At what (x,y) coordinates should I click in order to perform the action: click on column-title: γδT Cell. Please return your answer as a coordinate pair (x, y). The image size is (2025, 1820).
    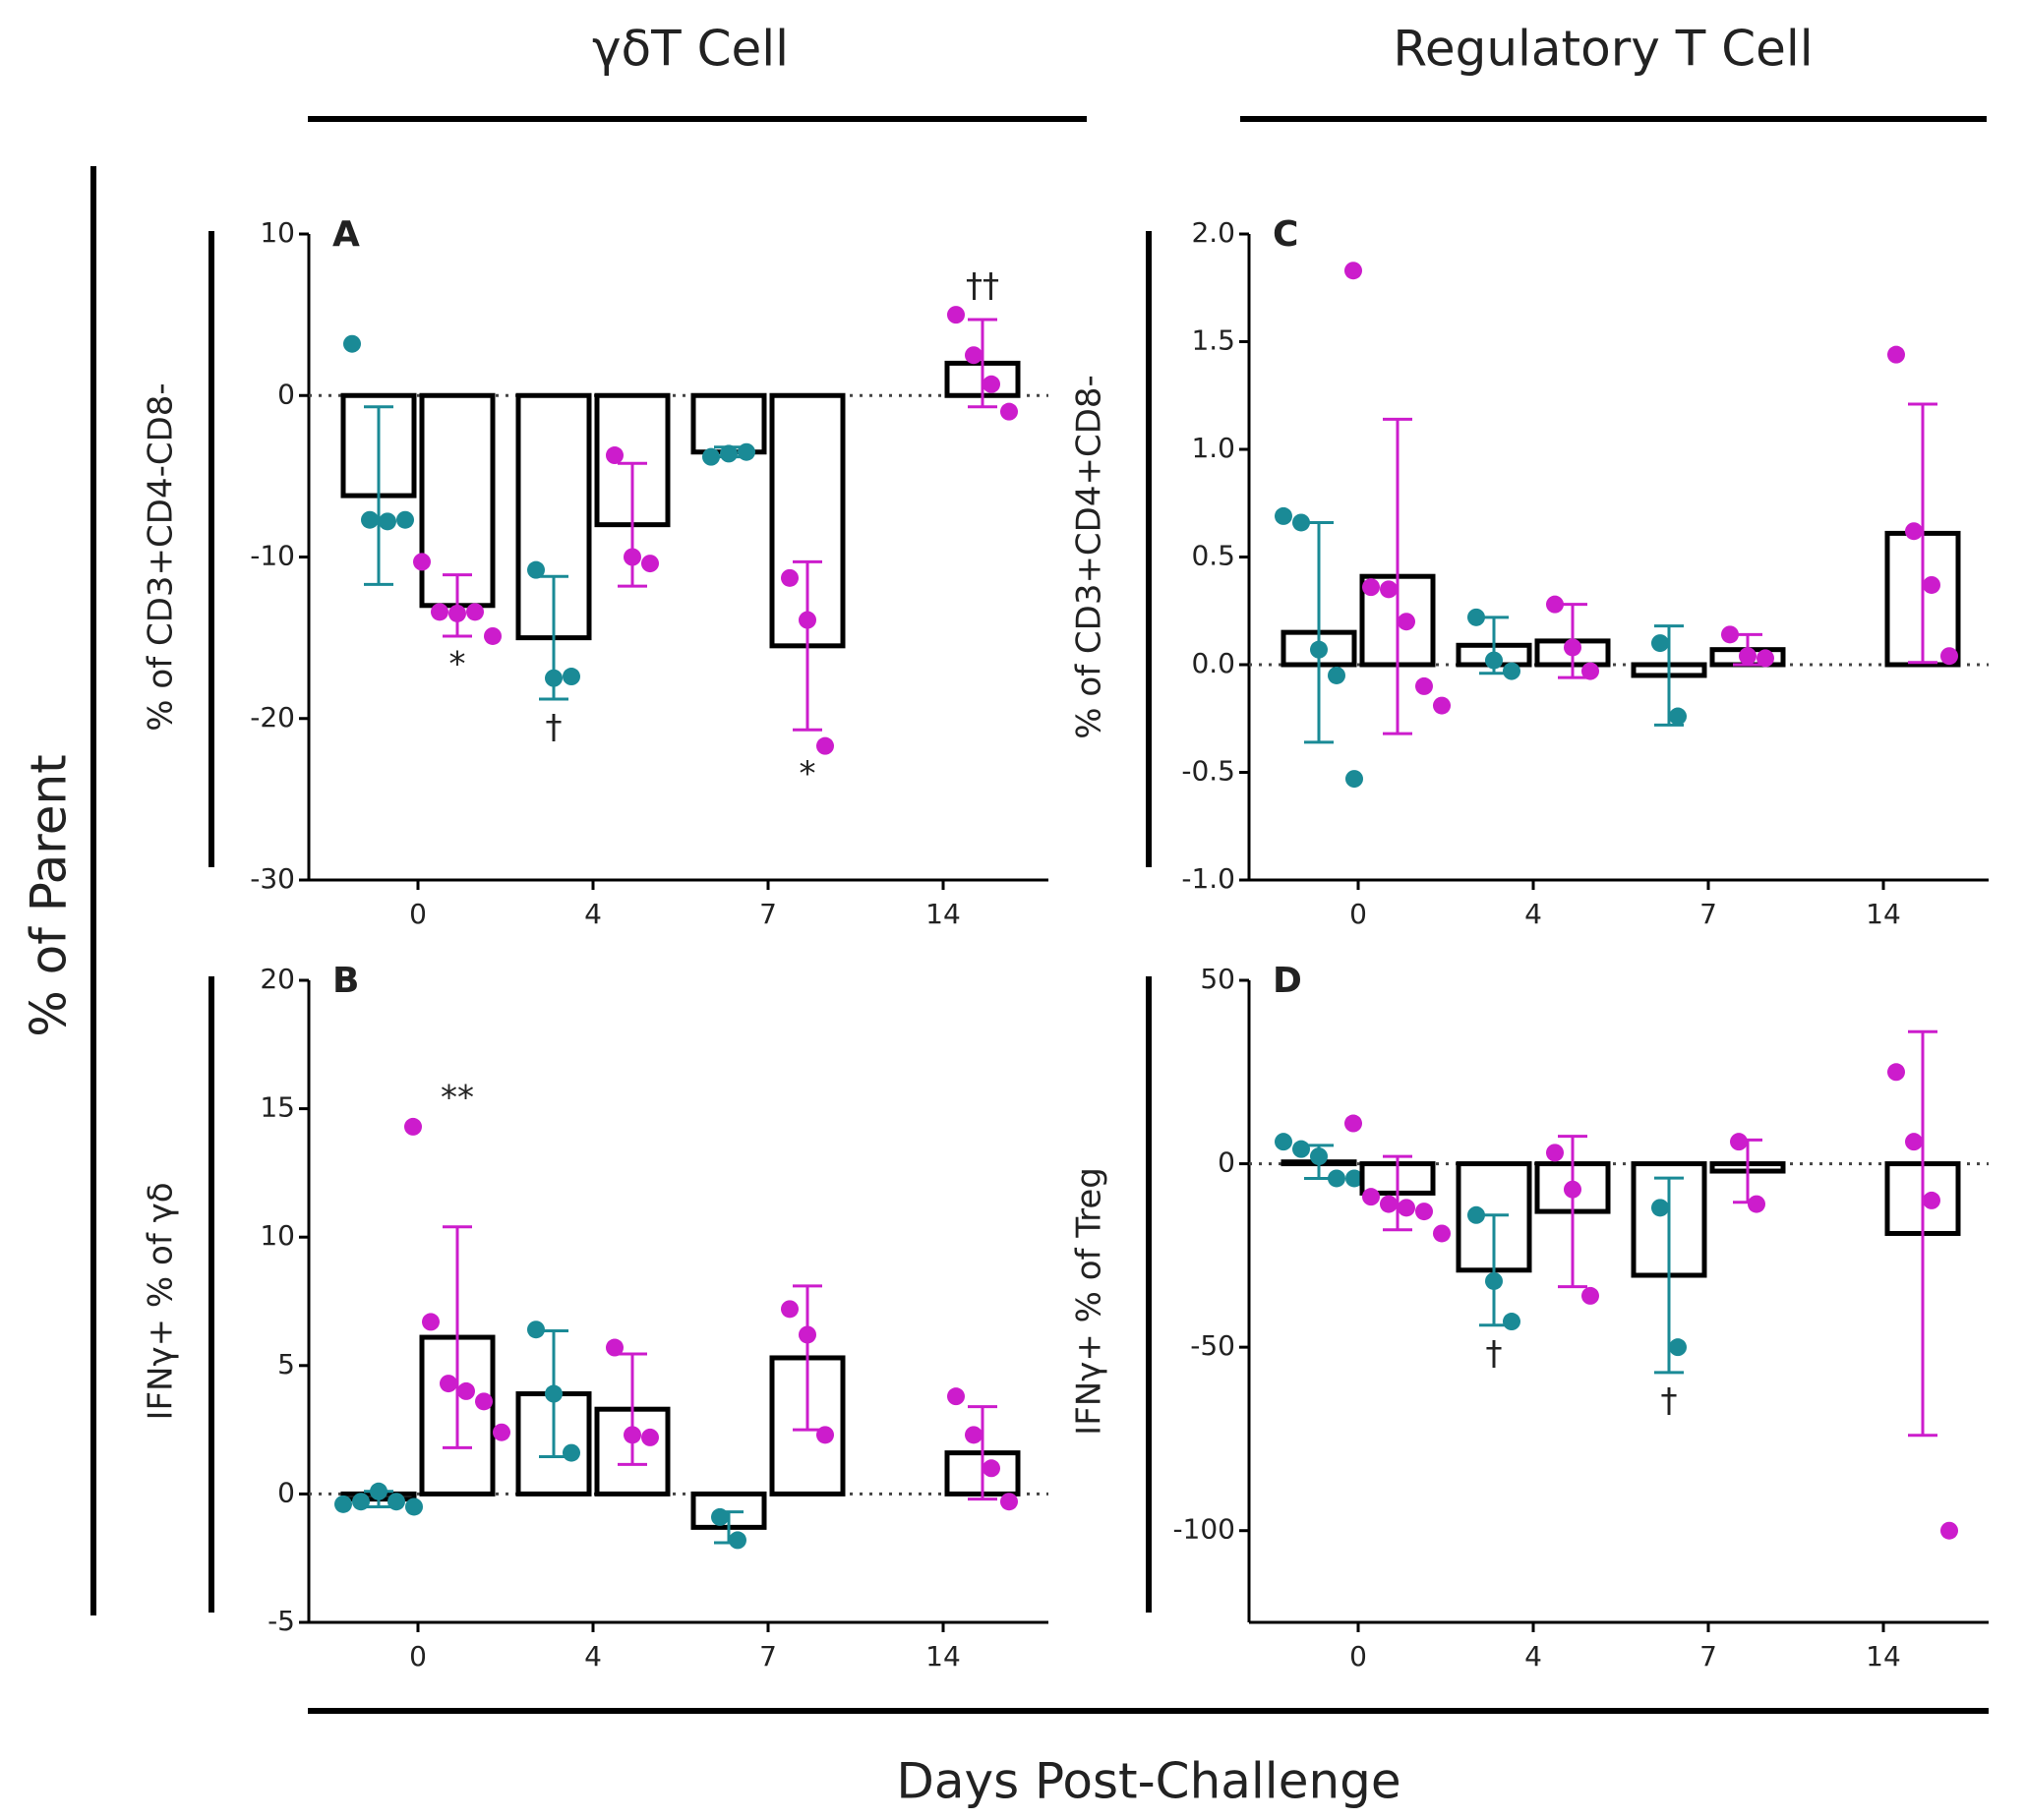
    Looking at the image, I should click on (691, 49).